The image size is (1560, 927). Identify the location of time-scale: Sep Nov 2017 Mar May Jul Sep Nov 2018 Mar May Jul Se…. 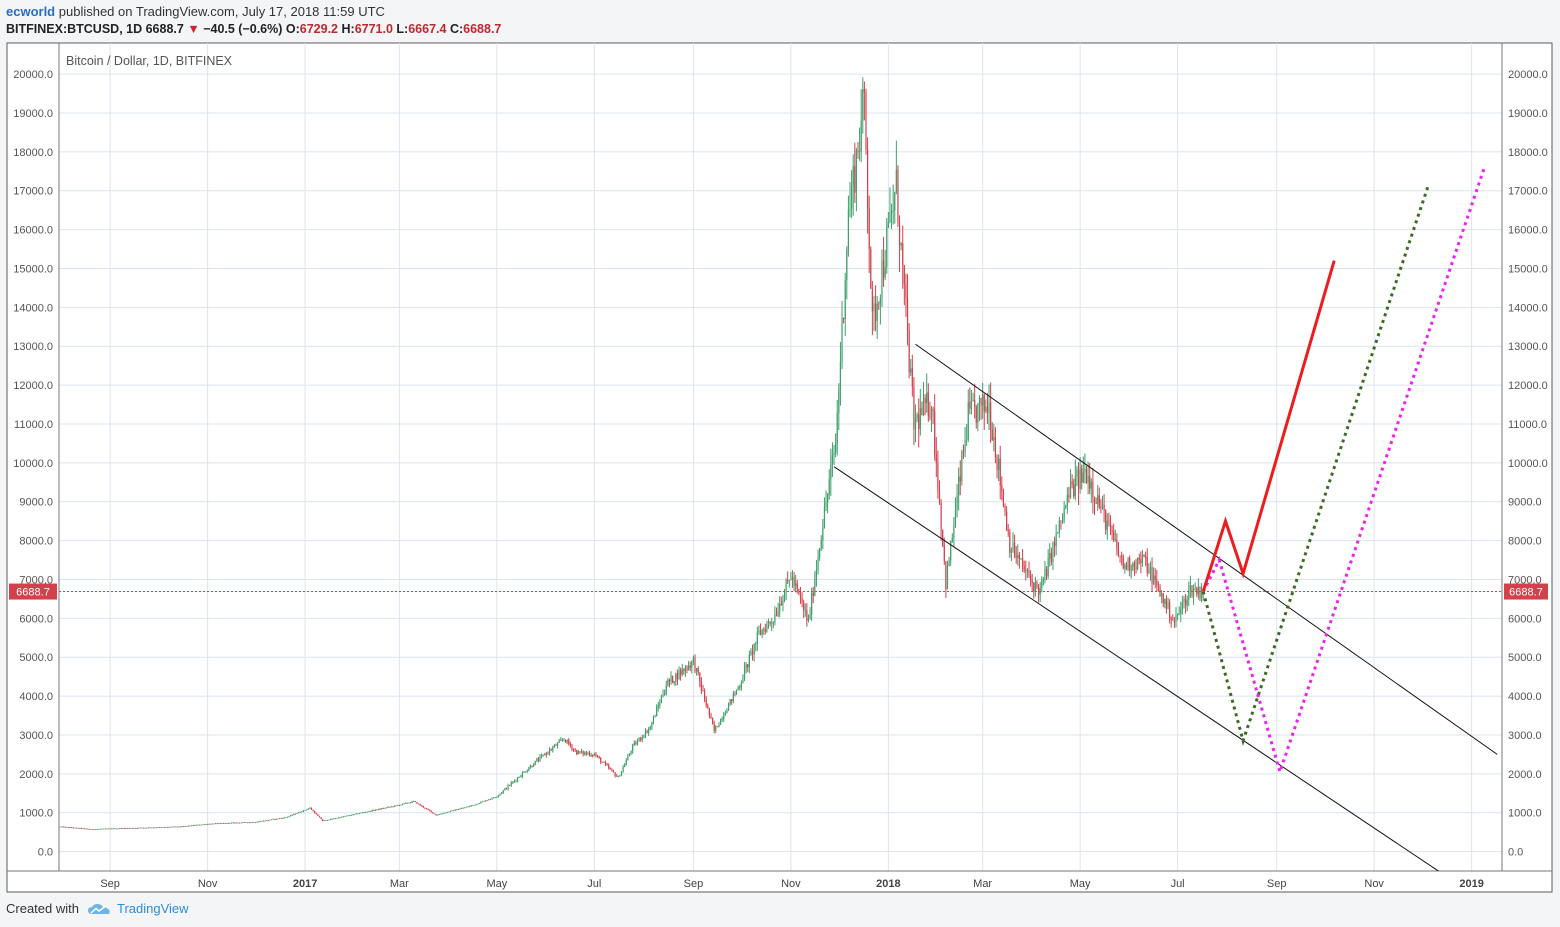
(792, 884).